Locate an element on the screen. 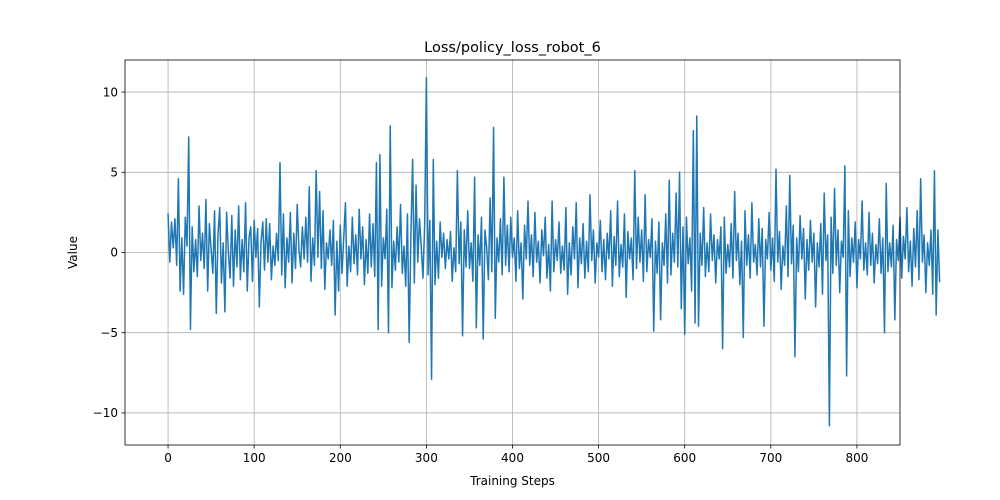 Image resolution: width=1000 pixels, height=500 pixels. x-axis-ticks: 0 100 200 300 400 500 600 700 800 is located at coordinates (516, 455).